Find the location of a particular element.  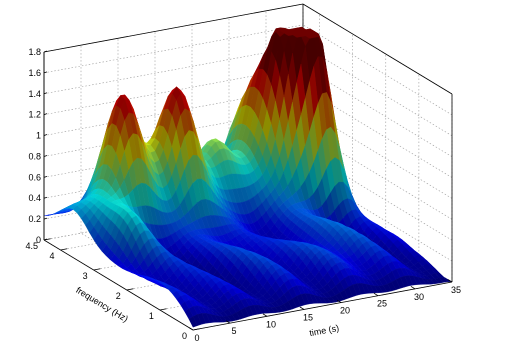

z-tick-label: 0.4 is located at coordinates (34, 198).